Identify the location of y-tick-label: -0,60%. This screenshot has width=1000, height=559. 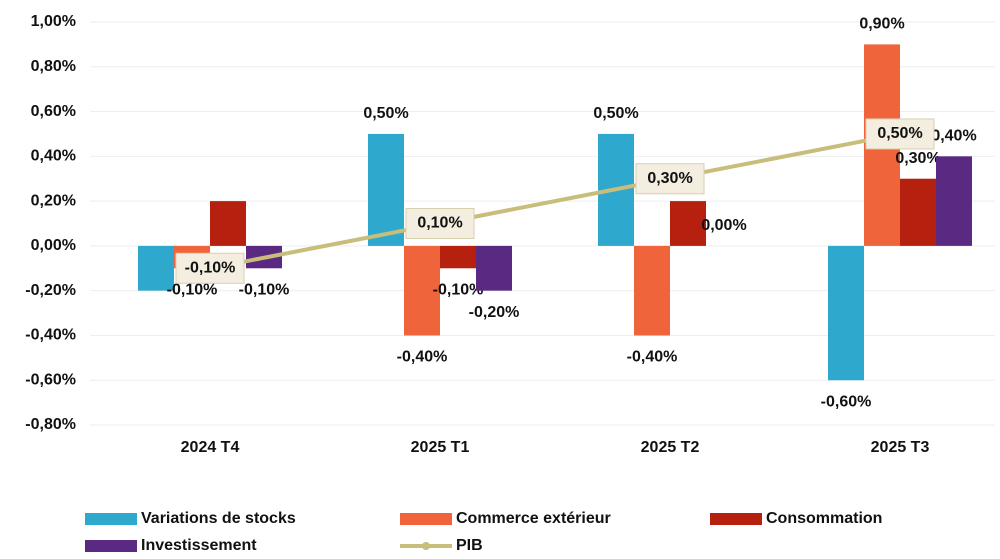
(50, 379).